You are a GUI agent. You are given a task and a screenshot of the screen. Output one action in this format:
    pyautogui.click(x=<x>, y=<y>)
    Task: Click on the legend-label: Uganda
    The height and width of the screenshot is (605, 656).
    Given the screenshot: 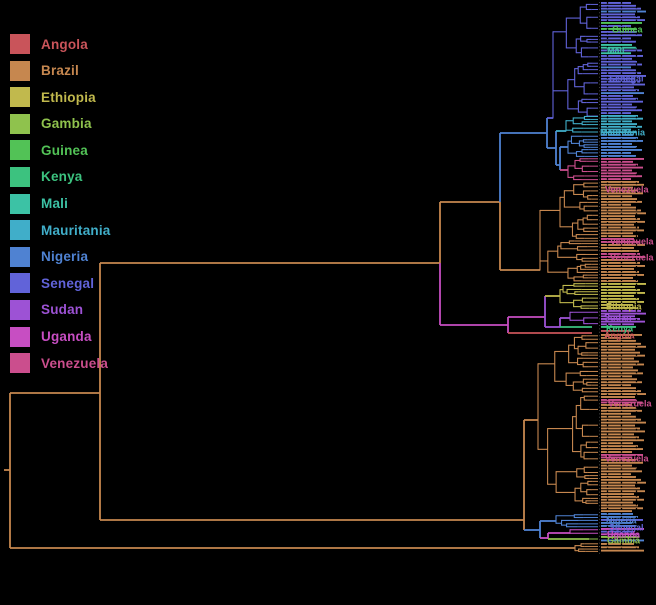 What is the action you would take?
    pyautogui.click(x=66, y=337)
    